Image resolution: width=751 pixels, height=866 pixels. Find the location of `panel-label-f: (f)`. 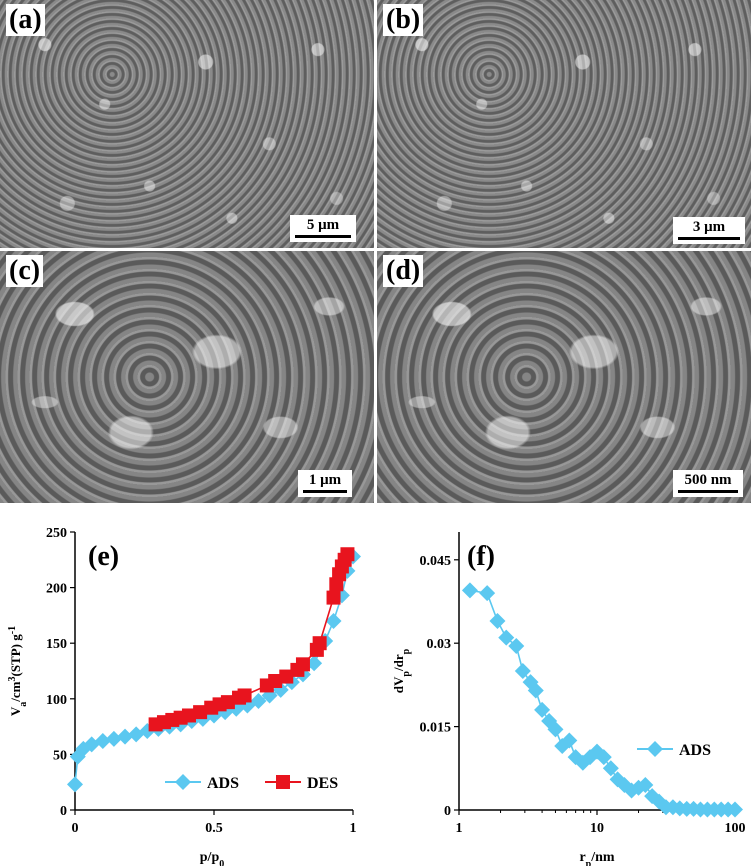

panel-label-f: (f) is located at coordinates (481, 556).